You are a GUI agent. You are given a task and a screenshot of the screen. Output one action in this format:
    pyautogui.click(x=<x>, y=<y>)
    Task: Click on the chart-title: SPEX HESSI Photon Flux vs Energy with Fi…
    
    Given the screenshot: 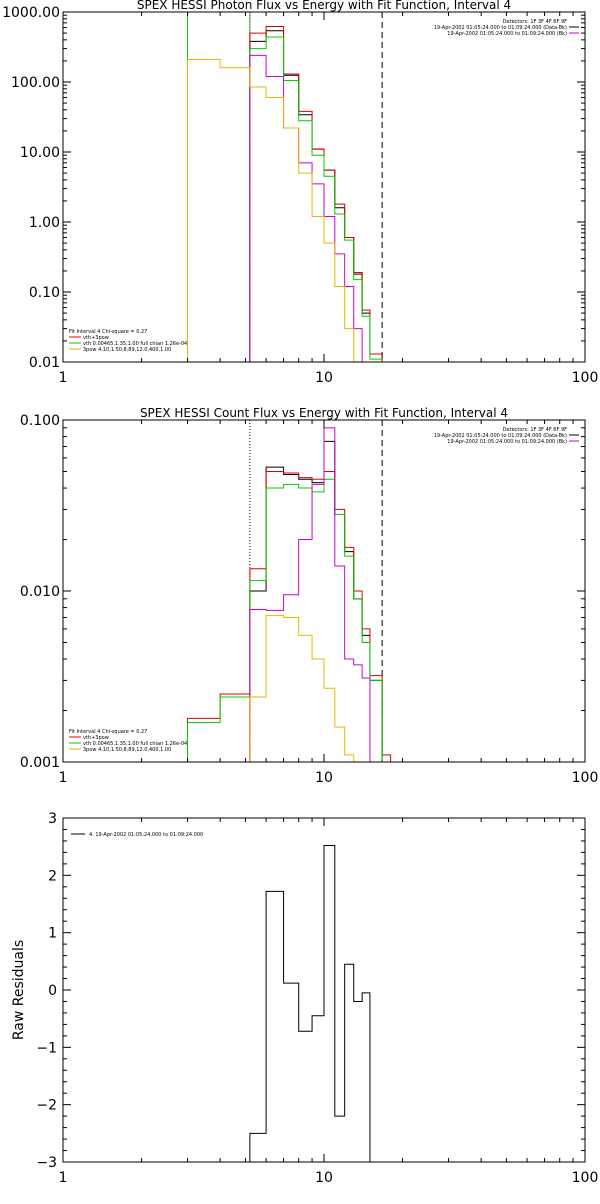 What is the action you would take?
    pyautogui.click(x=324, y=6)
    